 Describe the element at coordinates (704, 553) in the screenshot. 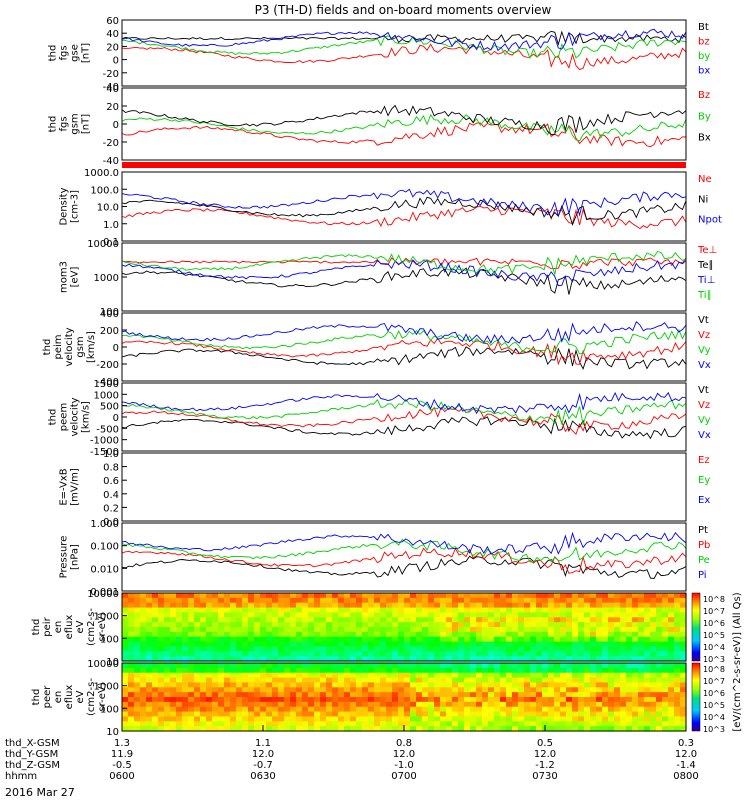

I see `panel-legend: Pt Pb Pe Pi` at that location.